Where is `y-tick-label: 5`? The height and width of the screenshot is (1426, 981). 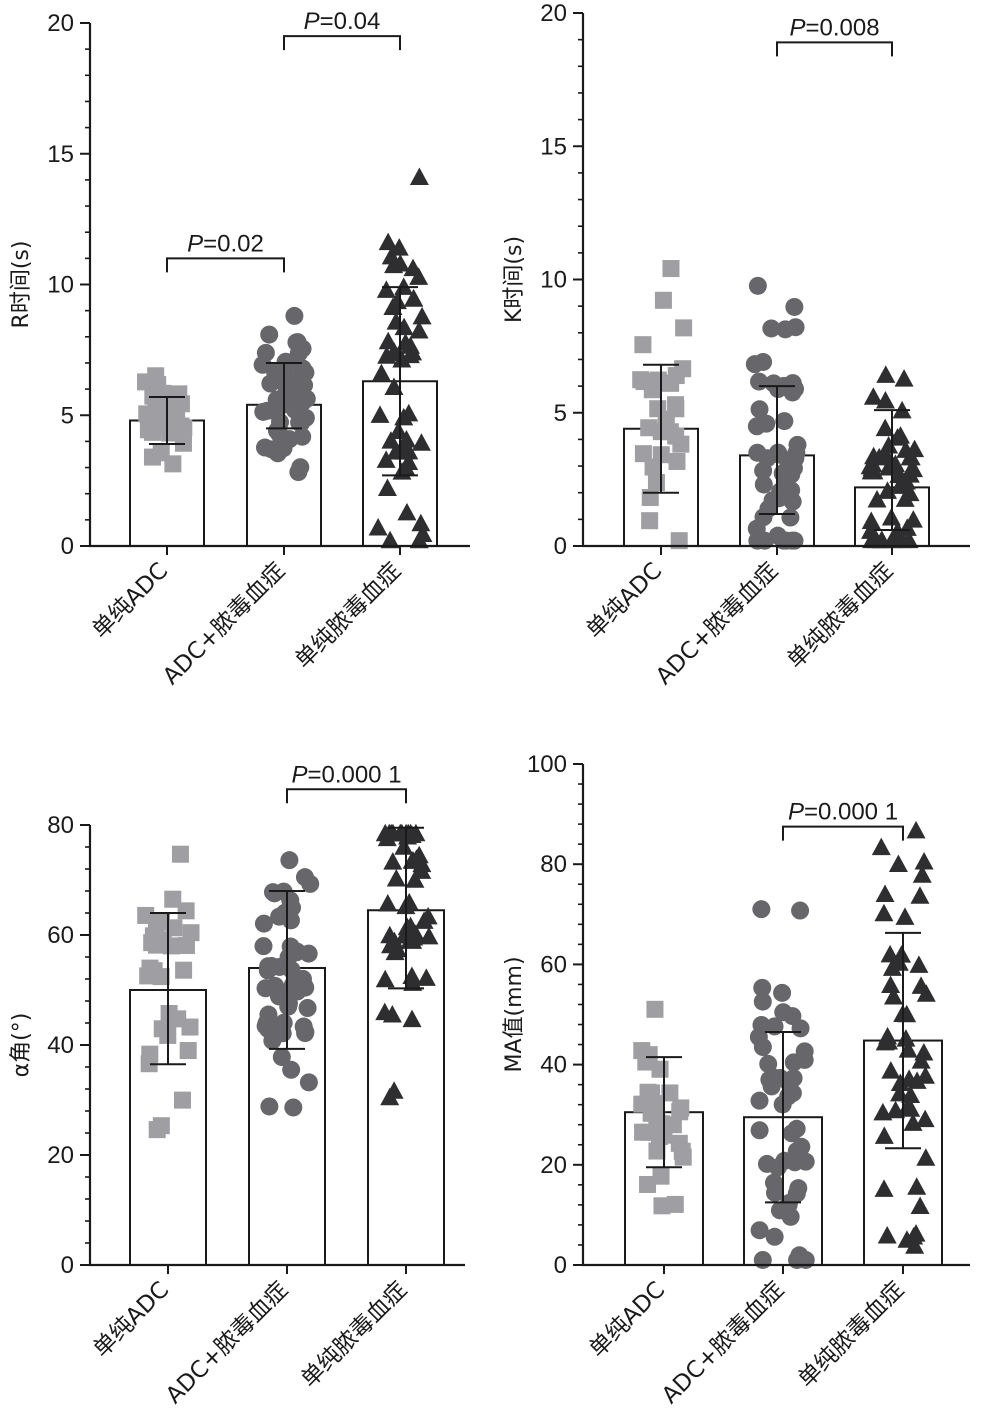
y-tick-label: 5 is located at coordinates (67, 415).